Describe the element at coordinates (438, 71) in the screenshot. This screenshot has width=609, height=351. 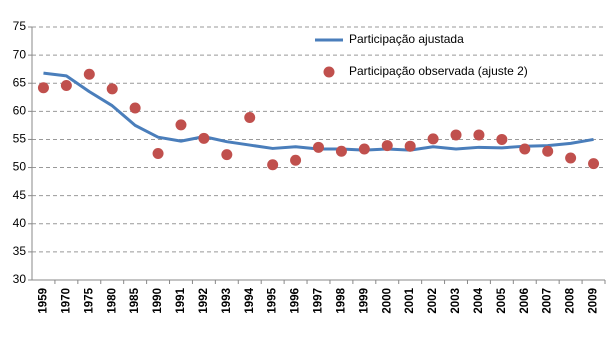
I see `legend-label: Participação observada (ajuste 2)` at that location.